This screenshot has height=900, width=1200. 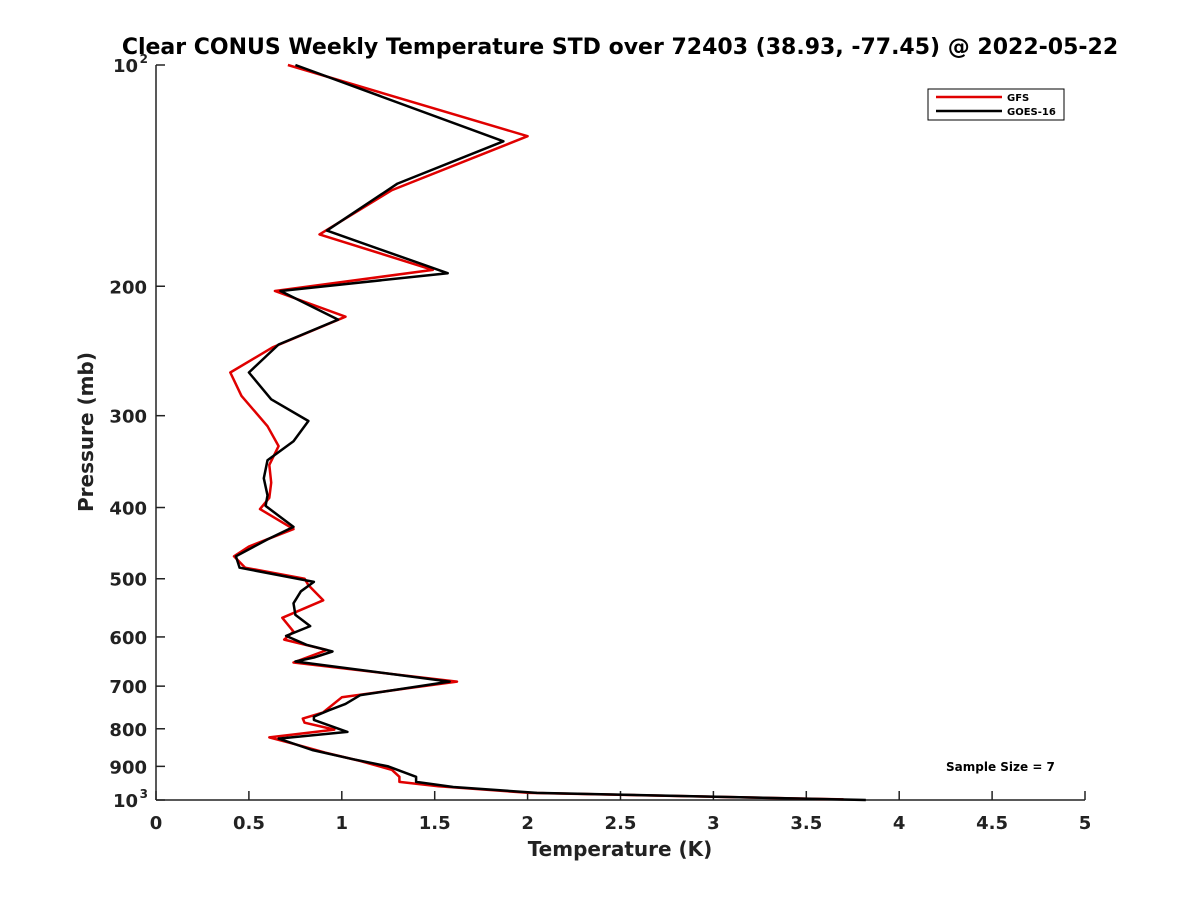 I want to click on x-tick-label: 1.5, so click(x=435, y=823).